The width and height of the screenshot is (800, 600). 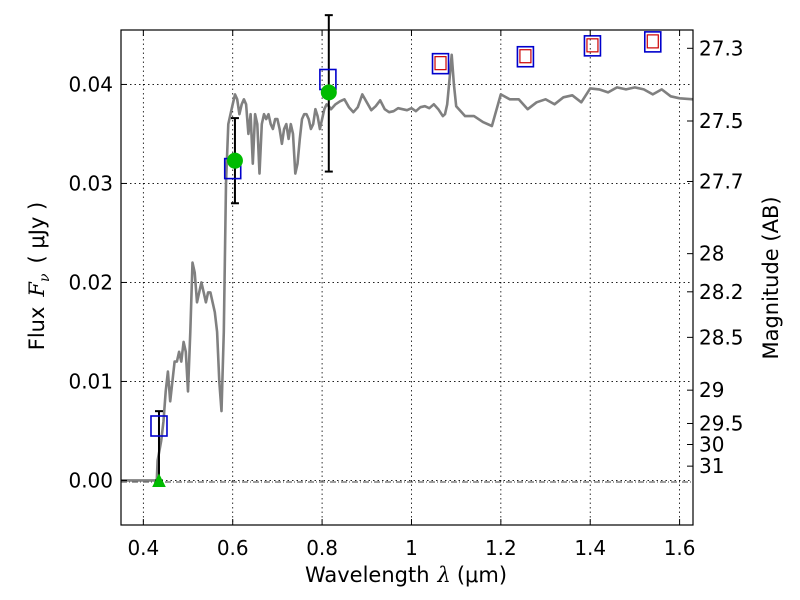 I want to click on x-tick-label: 1.6, so click(x=680, y=548).